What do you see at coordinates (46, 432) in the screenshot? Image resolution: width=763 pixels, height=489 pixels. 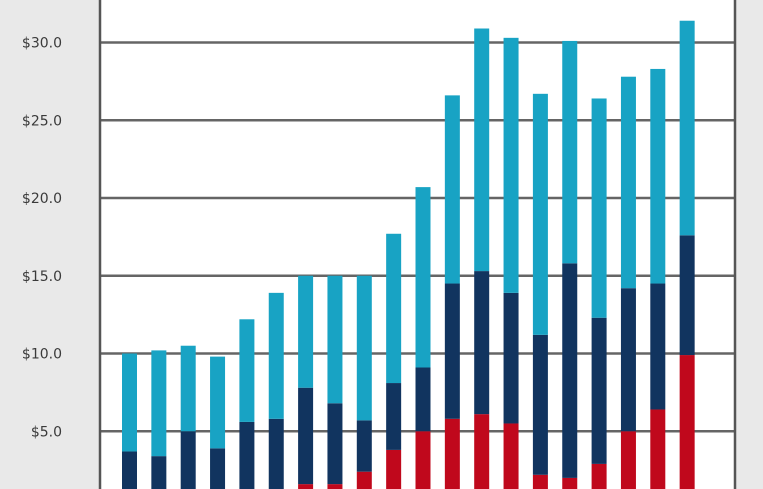 I see `y-tick-label: $5.0` at bounding box center [46, 432].